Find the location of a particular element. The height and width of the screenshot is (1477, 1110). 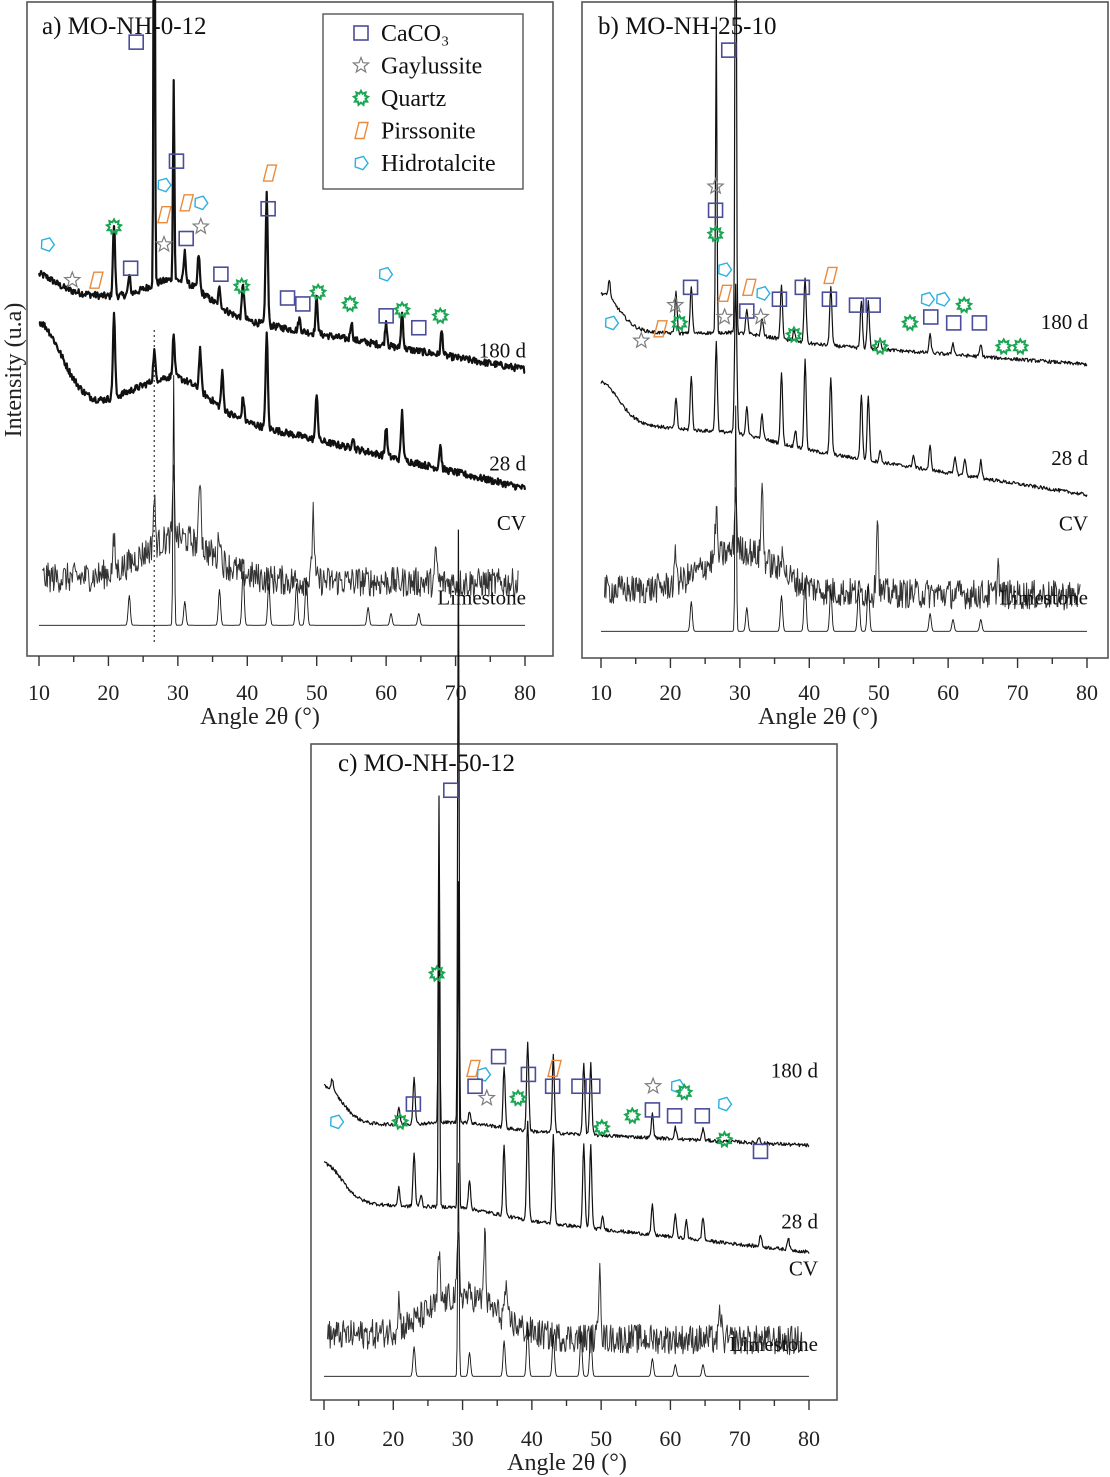

x-tick-label: 20 is located at coordinates (670, 692).